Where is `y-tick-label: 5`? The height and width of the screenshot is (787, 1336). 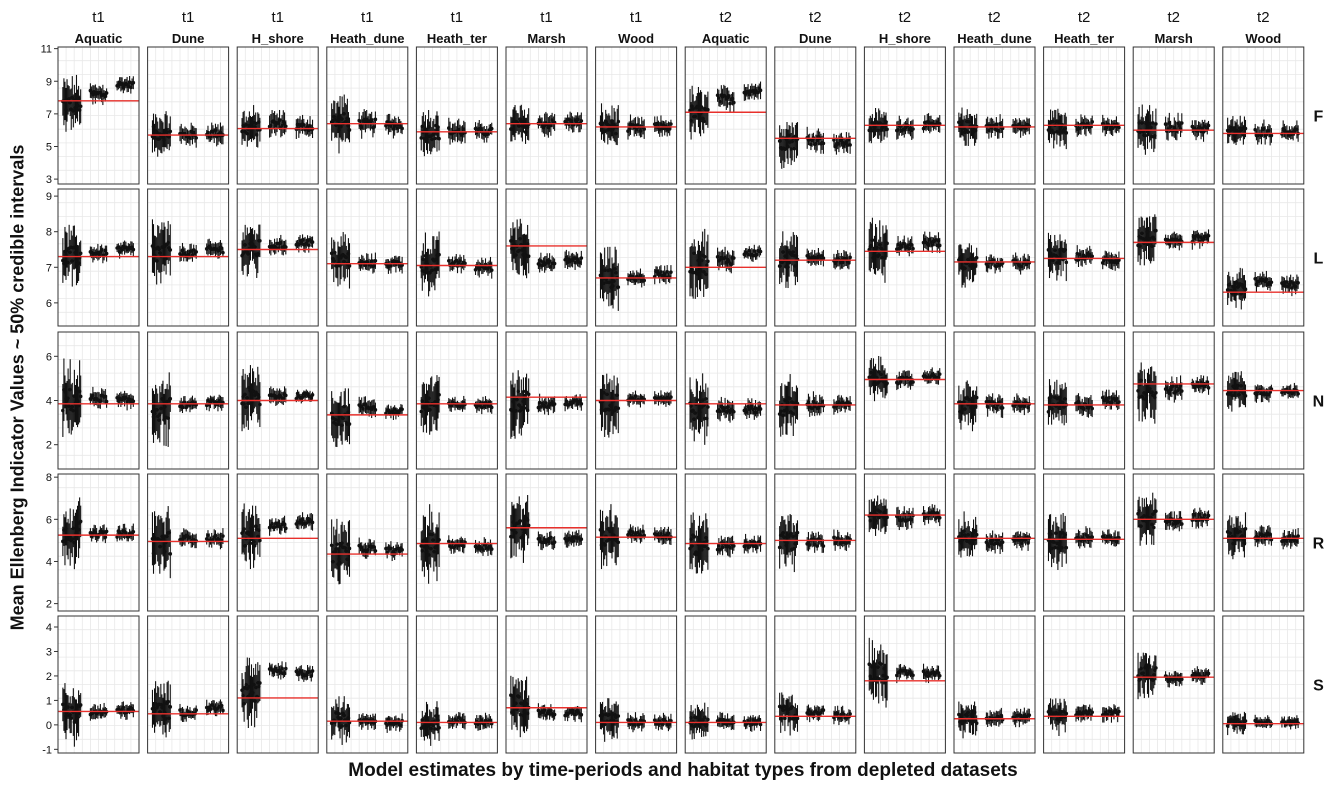 y-tick-label: 5 is located at coordinates (49, 147).